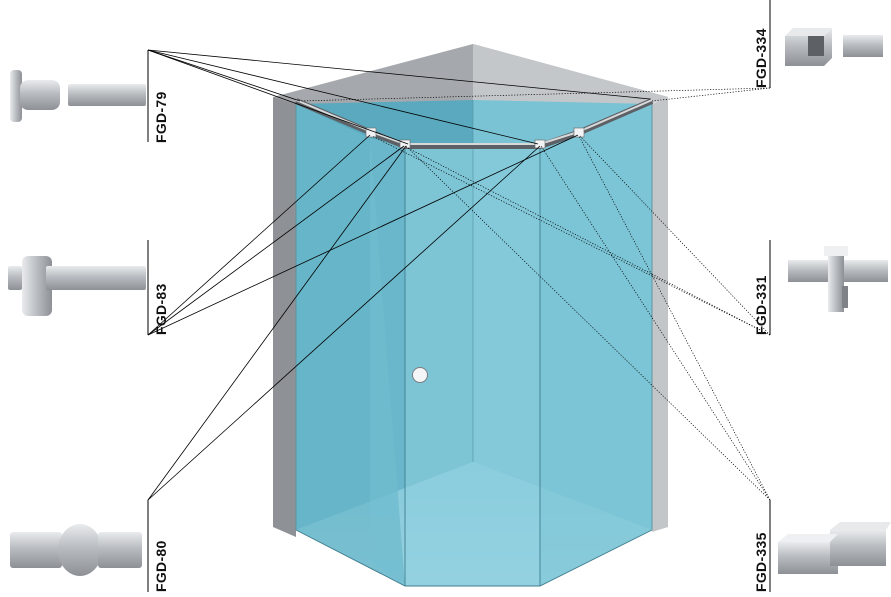 The height and width of the screenshot is (597, 891). Describe the element at coordinates (472, 365) in the screenshot. I see `front-door-panel` at that location.